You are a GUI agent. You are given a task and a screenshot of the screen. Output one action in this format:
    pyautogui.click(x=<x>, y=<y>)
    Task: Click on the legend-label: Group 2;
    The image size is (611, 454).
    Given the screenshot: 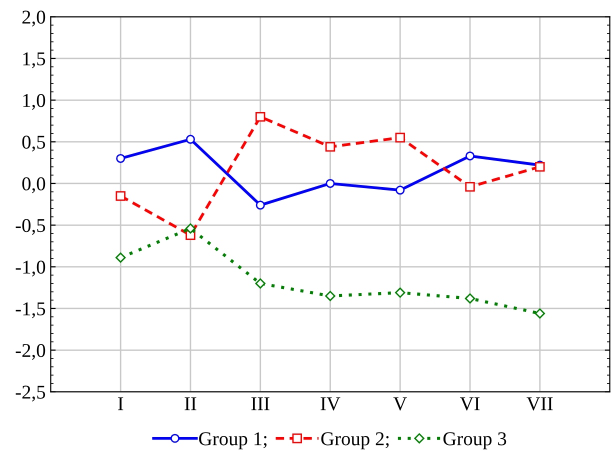 What is the action you would take?
    pyautogui.click(x=355, y=441)
    